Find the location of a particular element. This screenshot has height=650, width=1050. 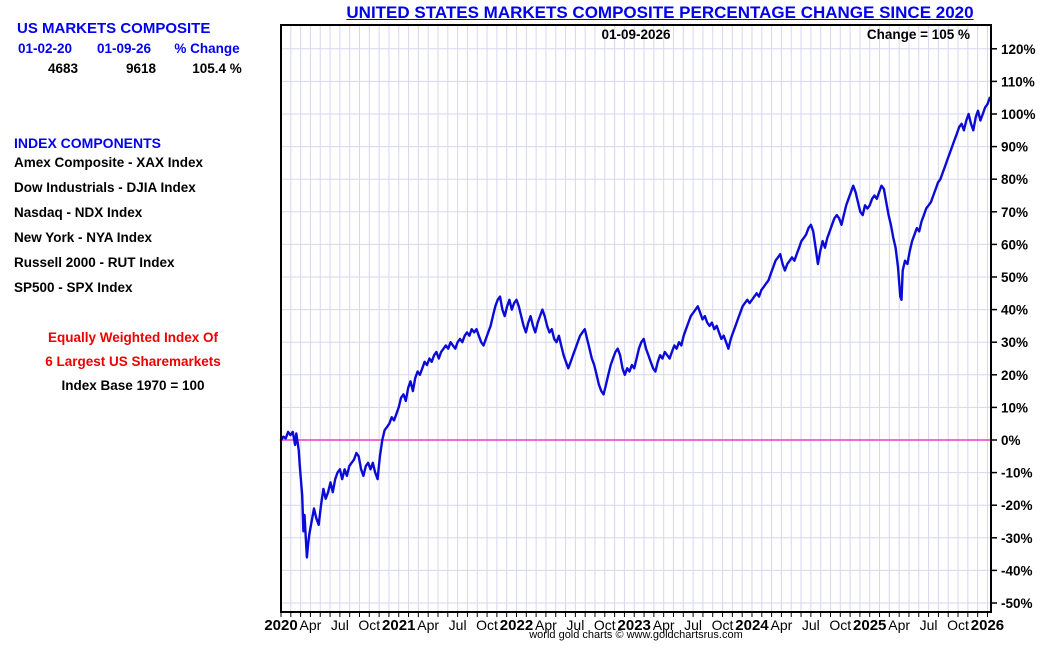

y-axis-label: -40% is located at coordinates (1017, 570).